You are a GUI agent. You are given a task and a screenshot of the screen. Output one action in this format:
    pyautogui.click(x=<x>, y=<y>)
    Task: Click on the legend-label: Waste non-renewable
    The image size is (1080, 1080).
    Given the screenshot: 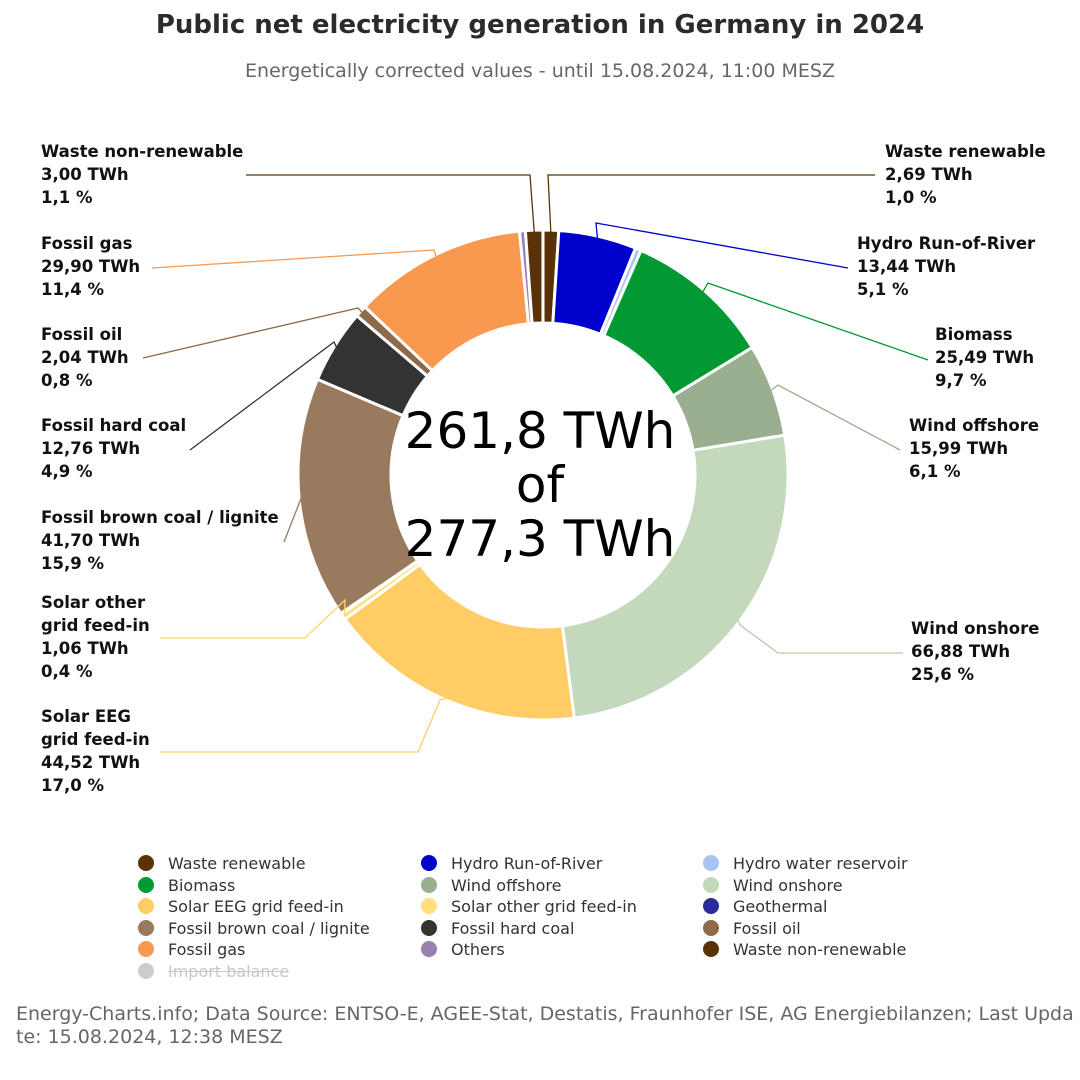 What is the action you would take?
    pyautogui.click(x=820, y=950)
    